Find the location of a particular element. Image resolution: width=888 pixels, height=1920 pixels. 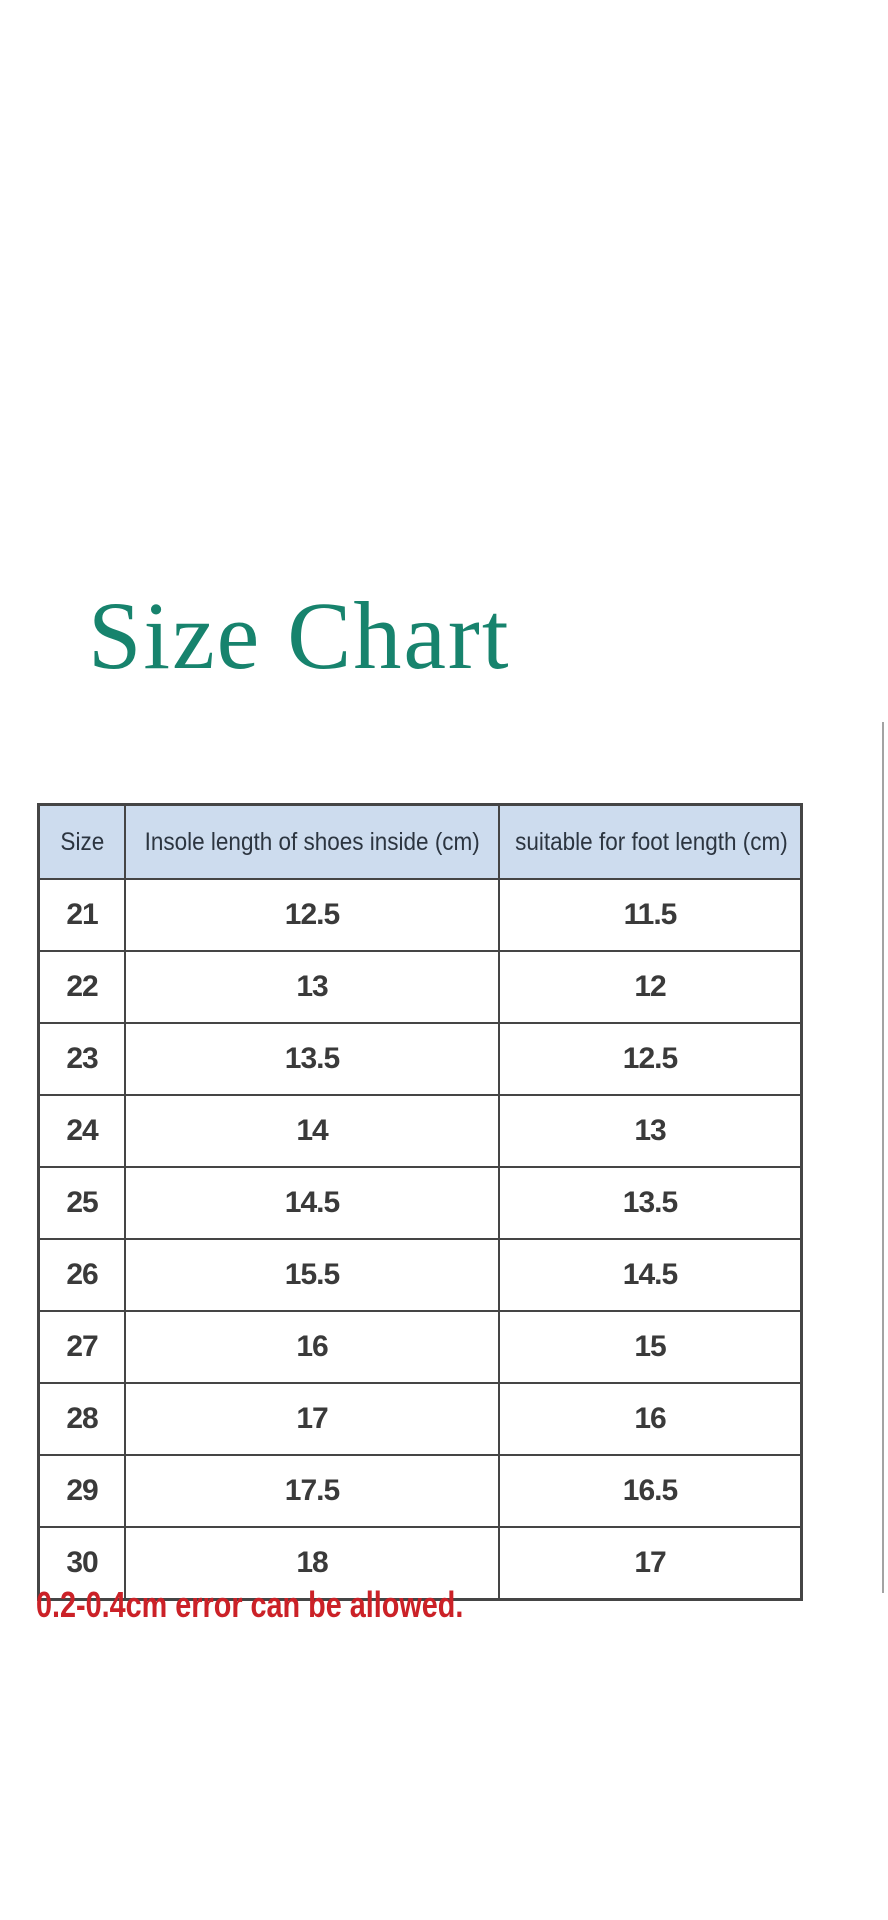

insole-length-cell: 13.5 is located at coordinates (312, 1059).